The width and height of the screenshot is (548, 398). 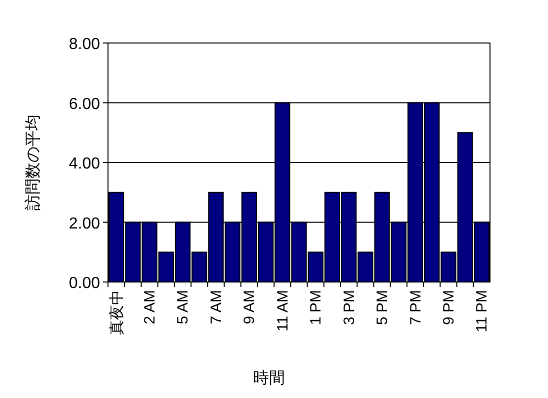 What do you see at coordinates (84, 223) in the screenshot?
I see `y-tick-label: 2.00` at bounding box center [84, 223].